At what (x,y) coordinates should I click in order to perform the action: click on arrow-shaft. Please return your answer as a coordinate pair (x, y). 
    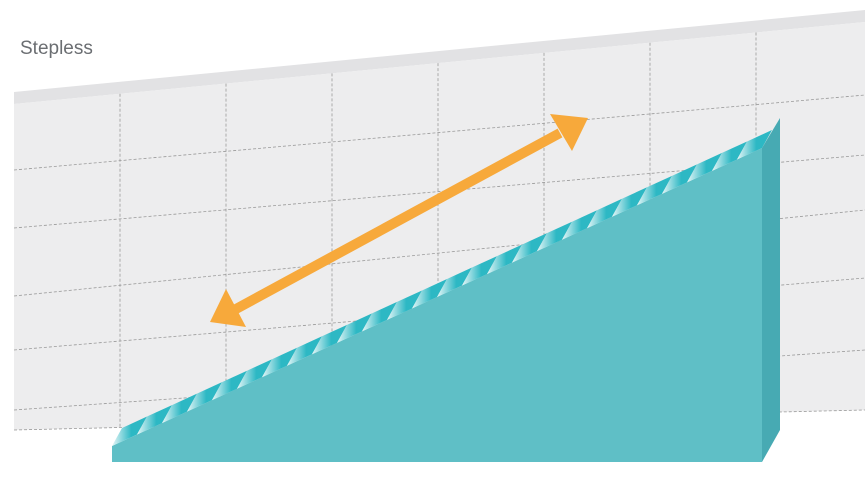
    Looking at the image, I should click on (398, 221).